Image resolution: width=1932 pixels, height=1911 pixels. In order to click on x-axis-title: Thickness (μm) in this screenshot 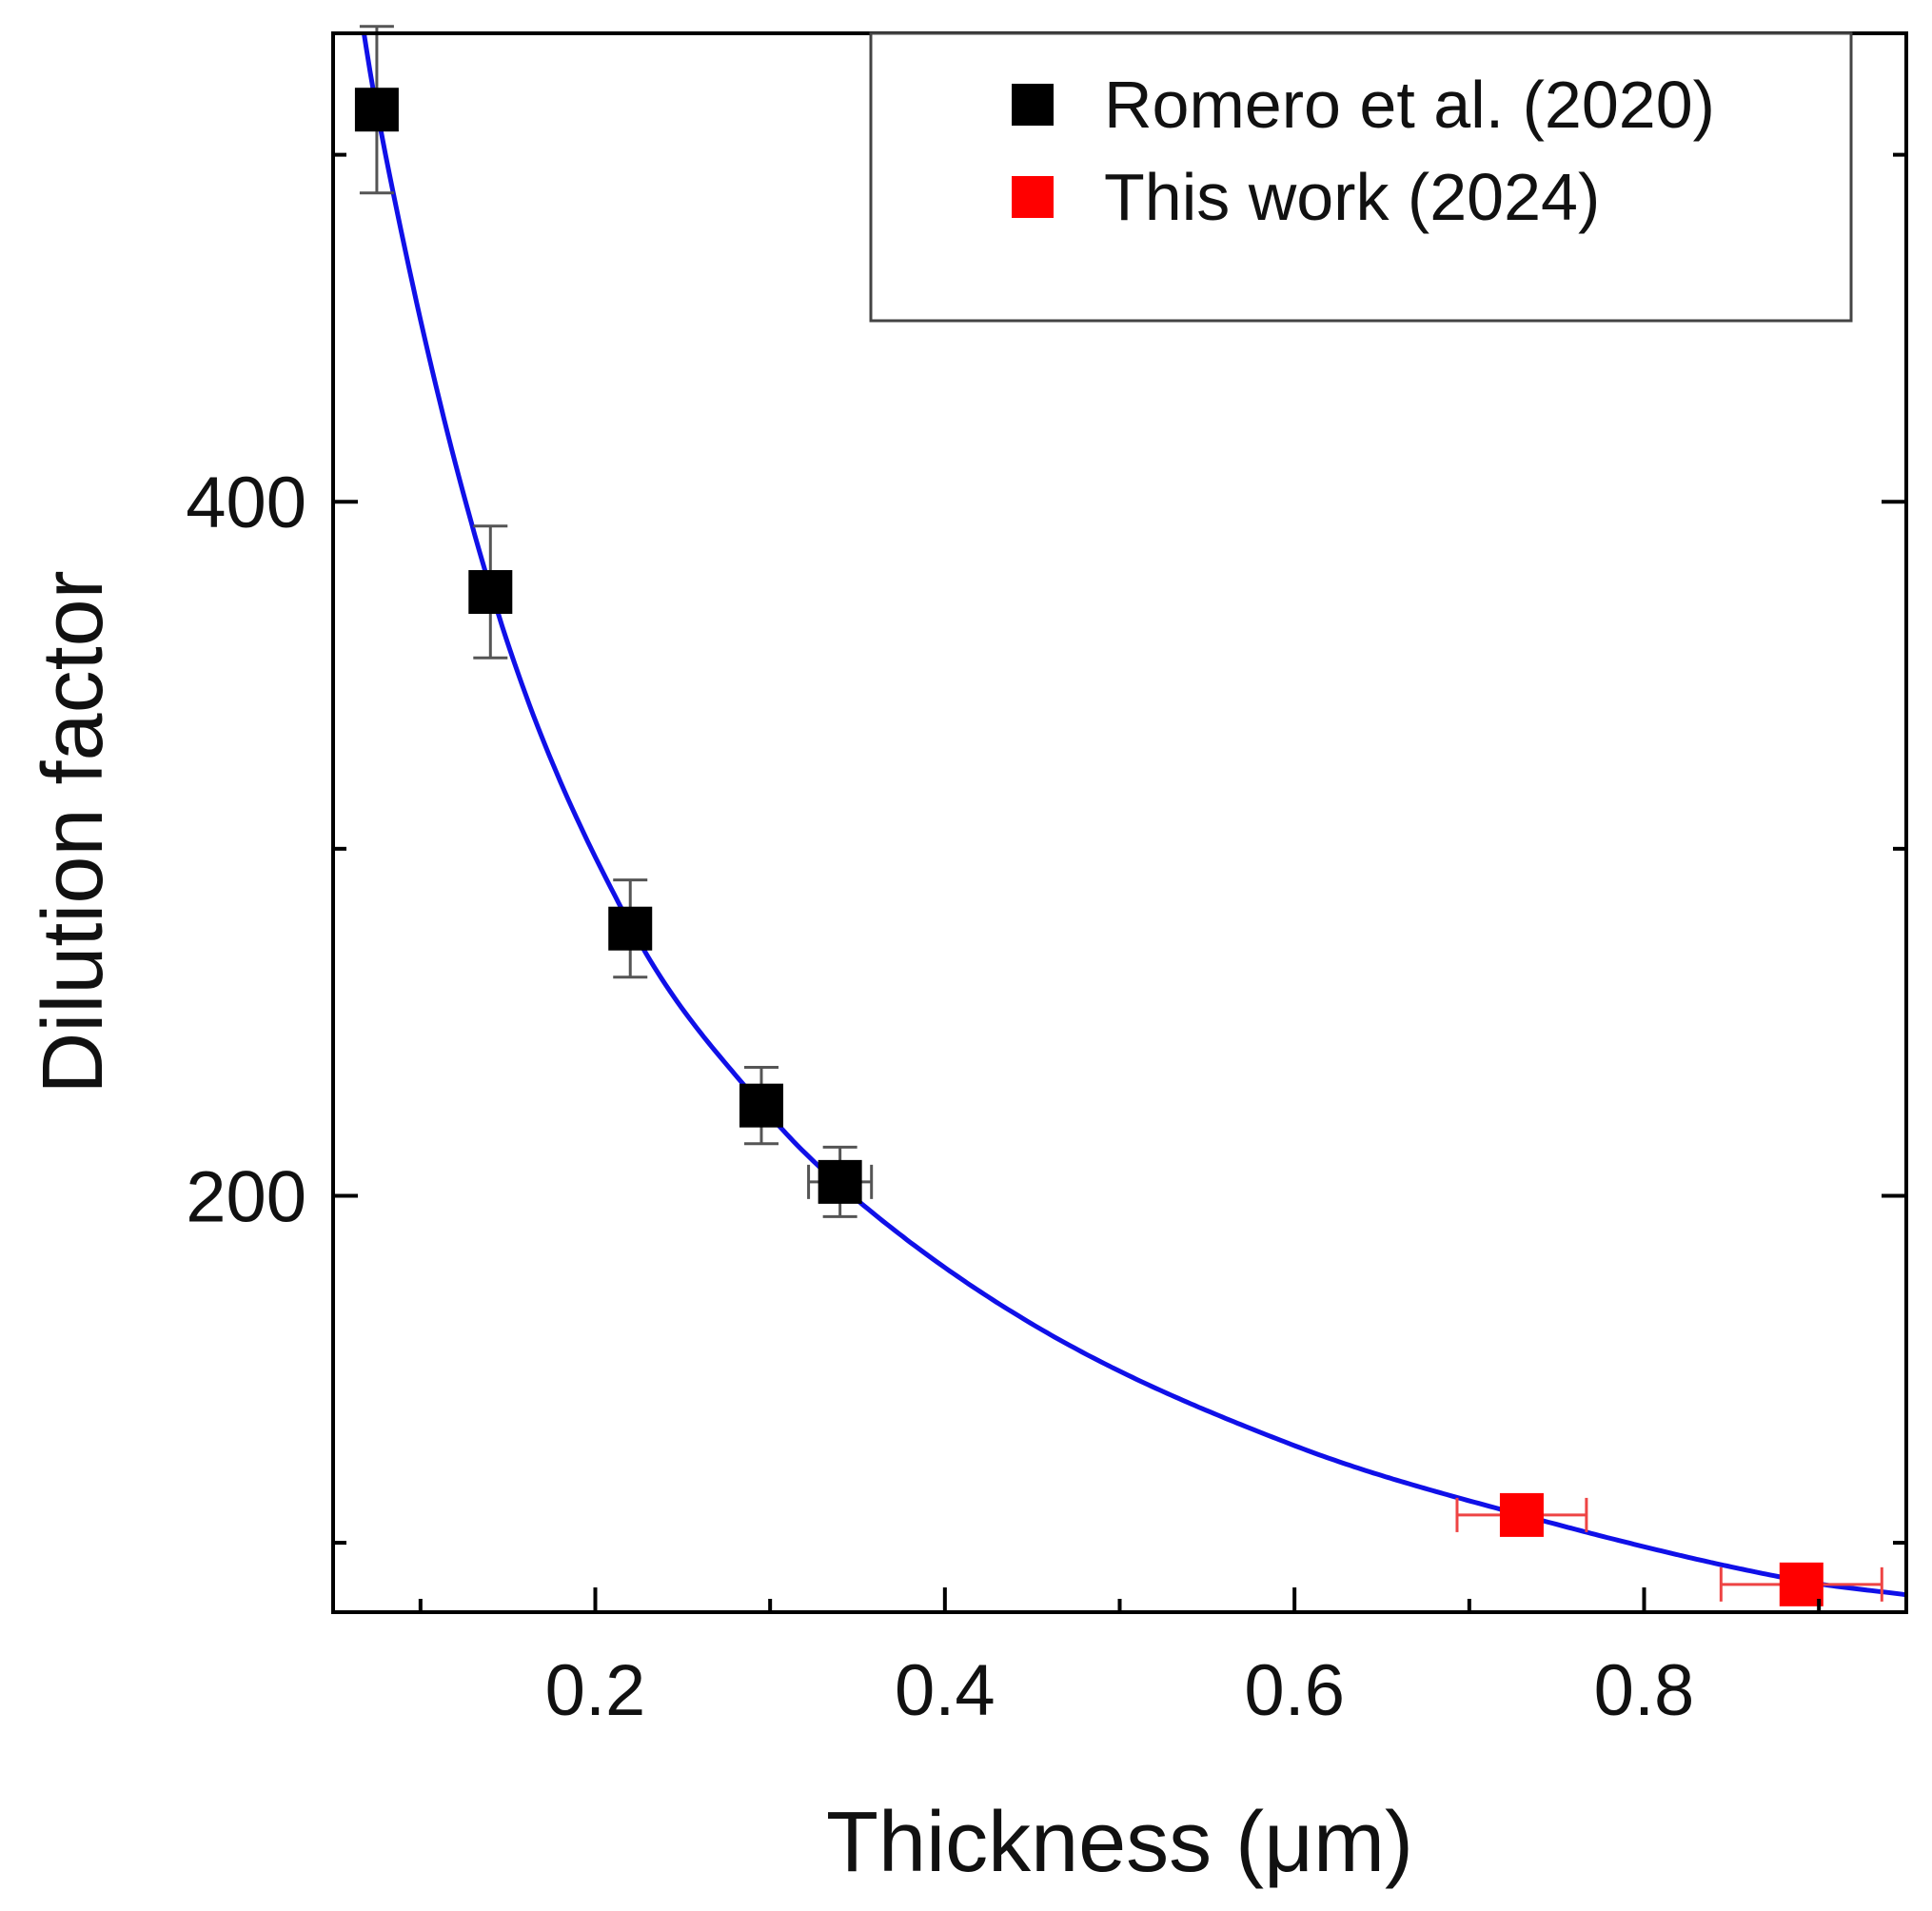, I will do `click(1119, 1843)`.